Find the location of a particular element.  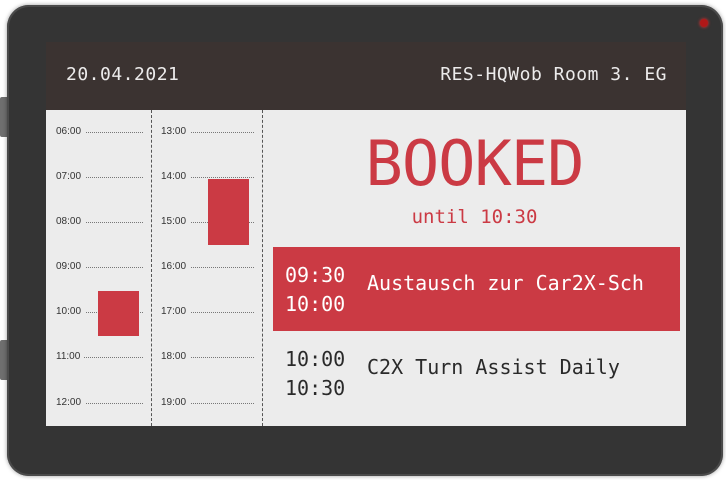

meeting-start: 10:00 is located at coordinates (315, 359).